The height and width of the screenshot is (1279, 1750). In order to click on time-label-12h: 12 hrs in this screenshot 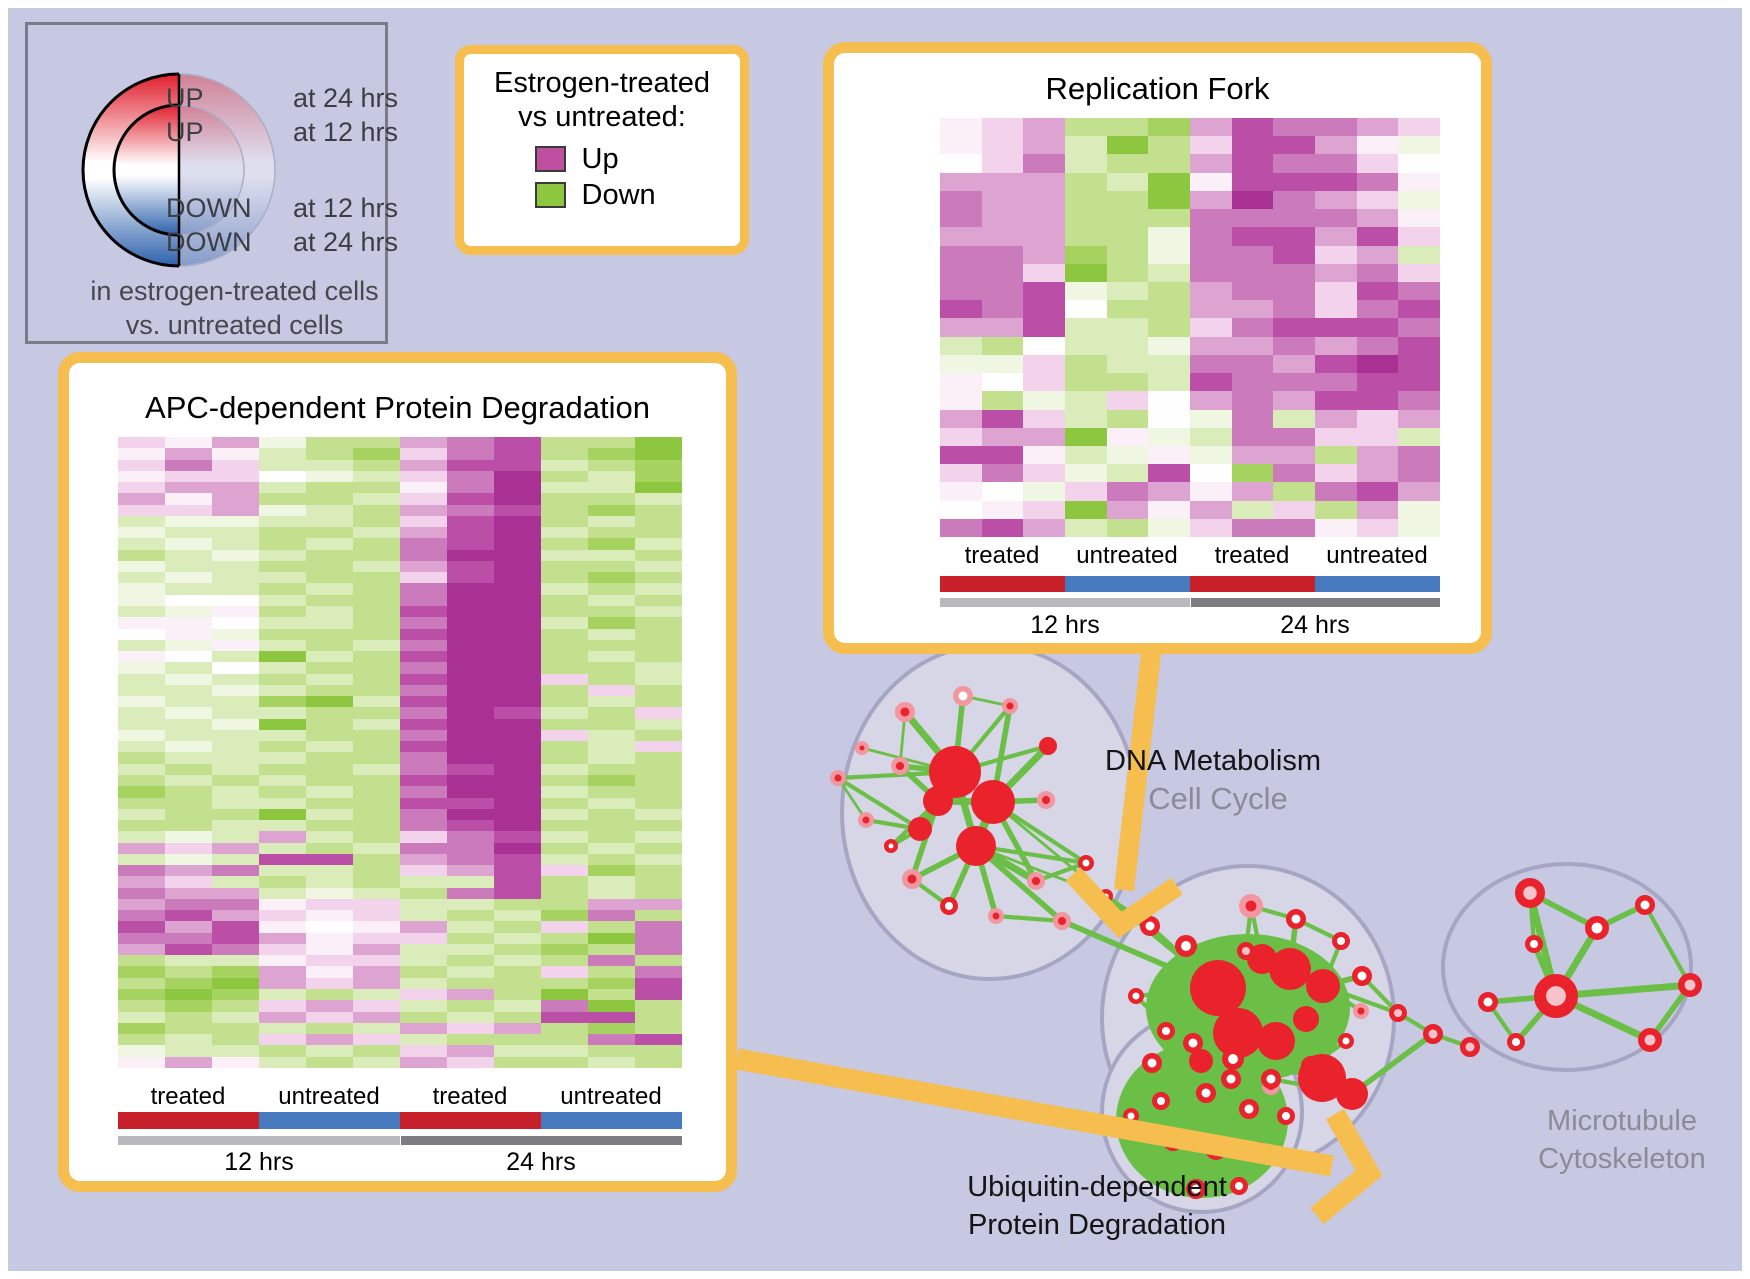, I will do `click(259, 1162)`.